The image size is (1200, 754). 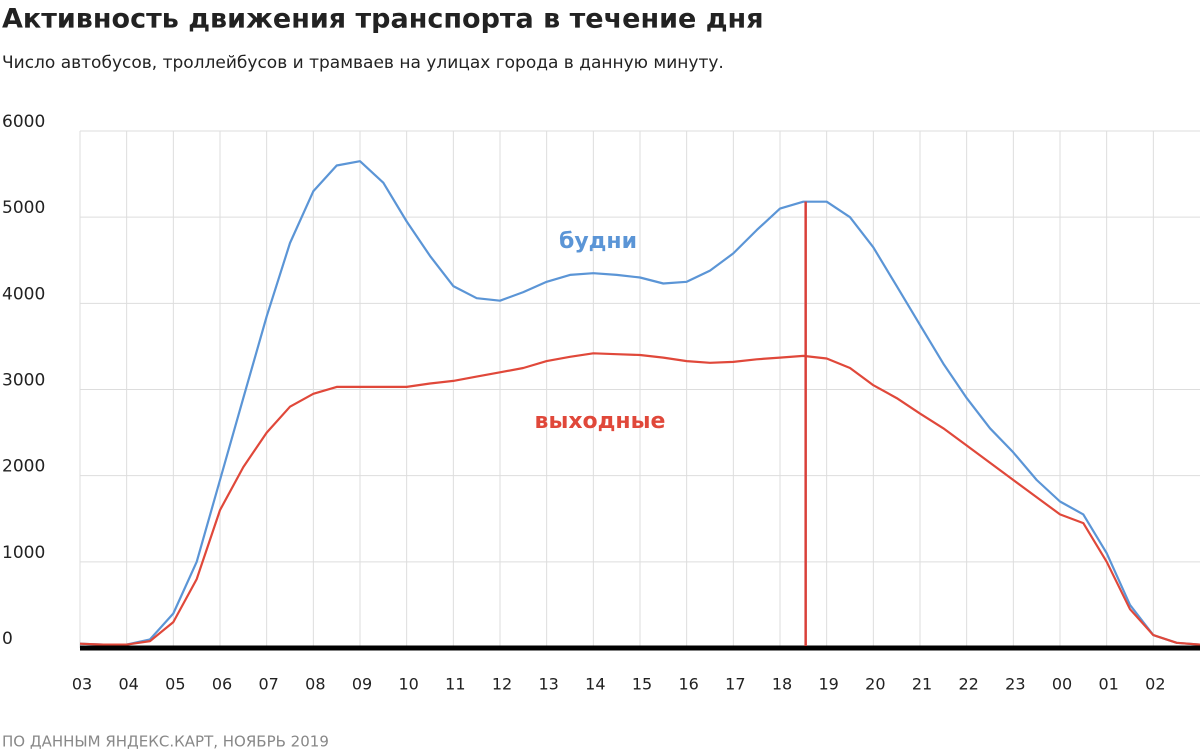 What do you see at coordinates (548, 684) in the screenshot?
I see `x-tick-label: 13` at bounding box center [548, 684].